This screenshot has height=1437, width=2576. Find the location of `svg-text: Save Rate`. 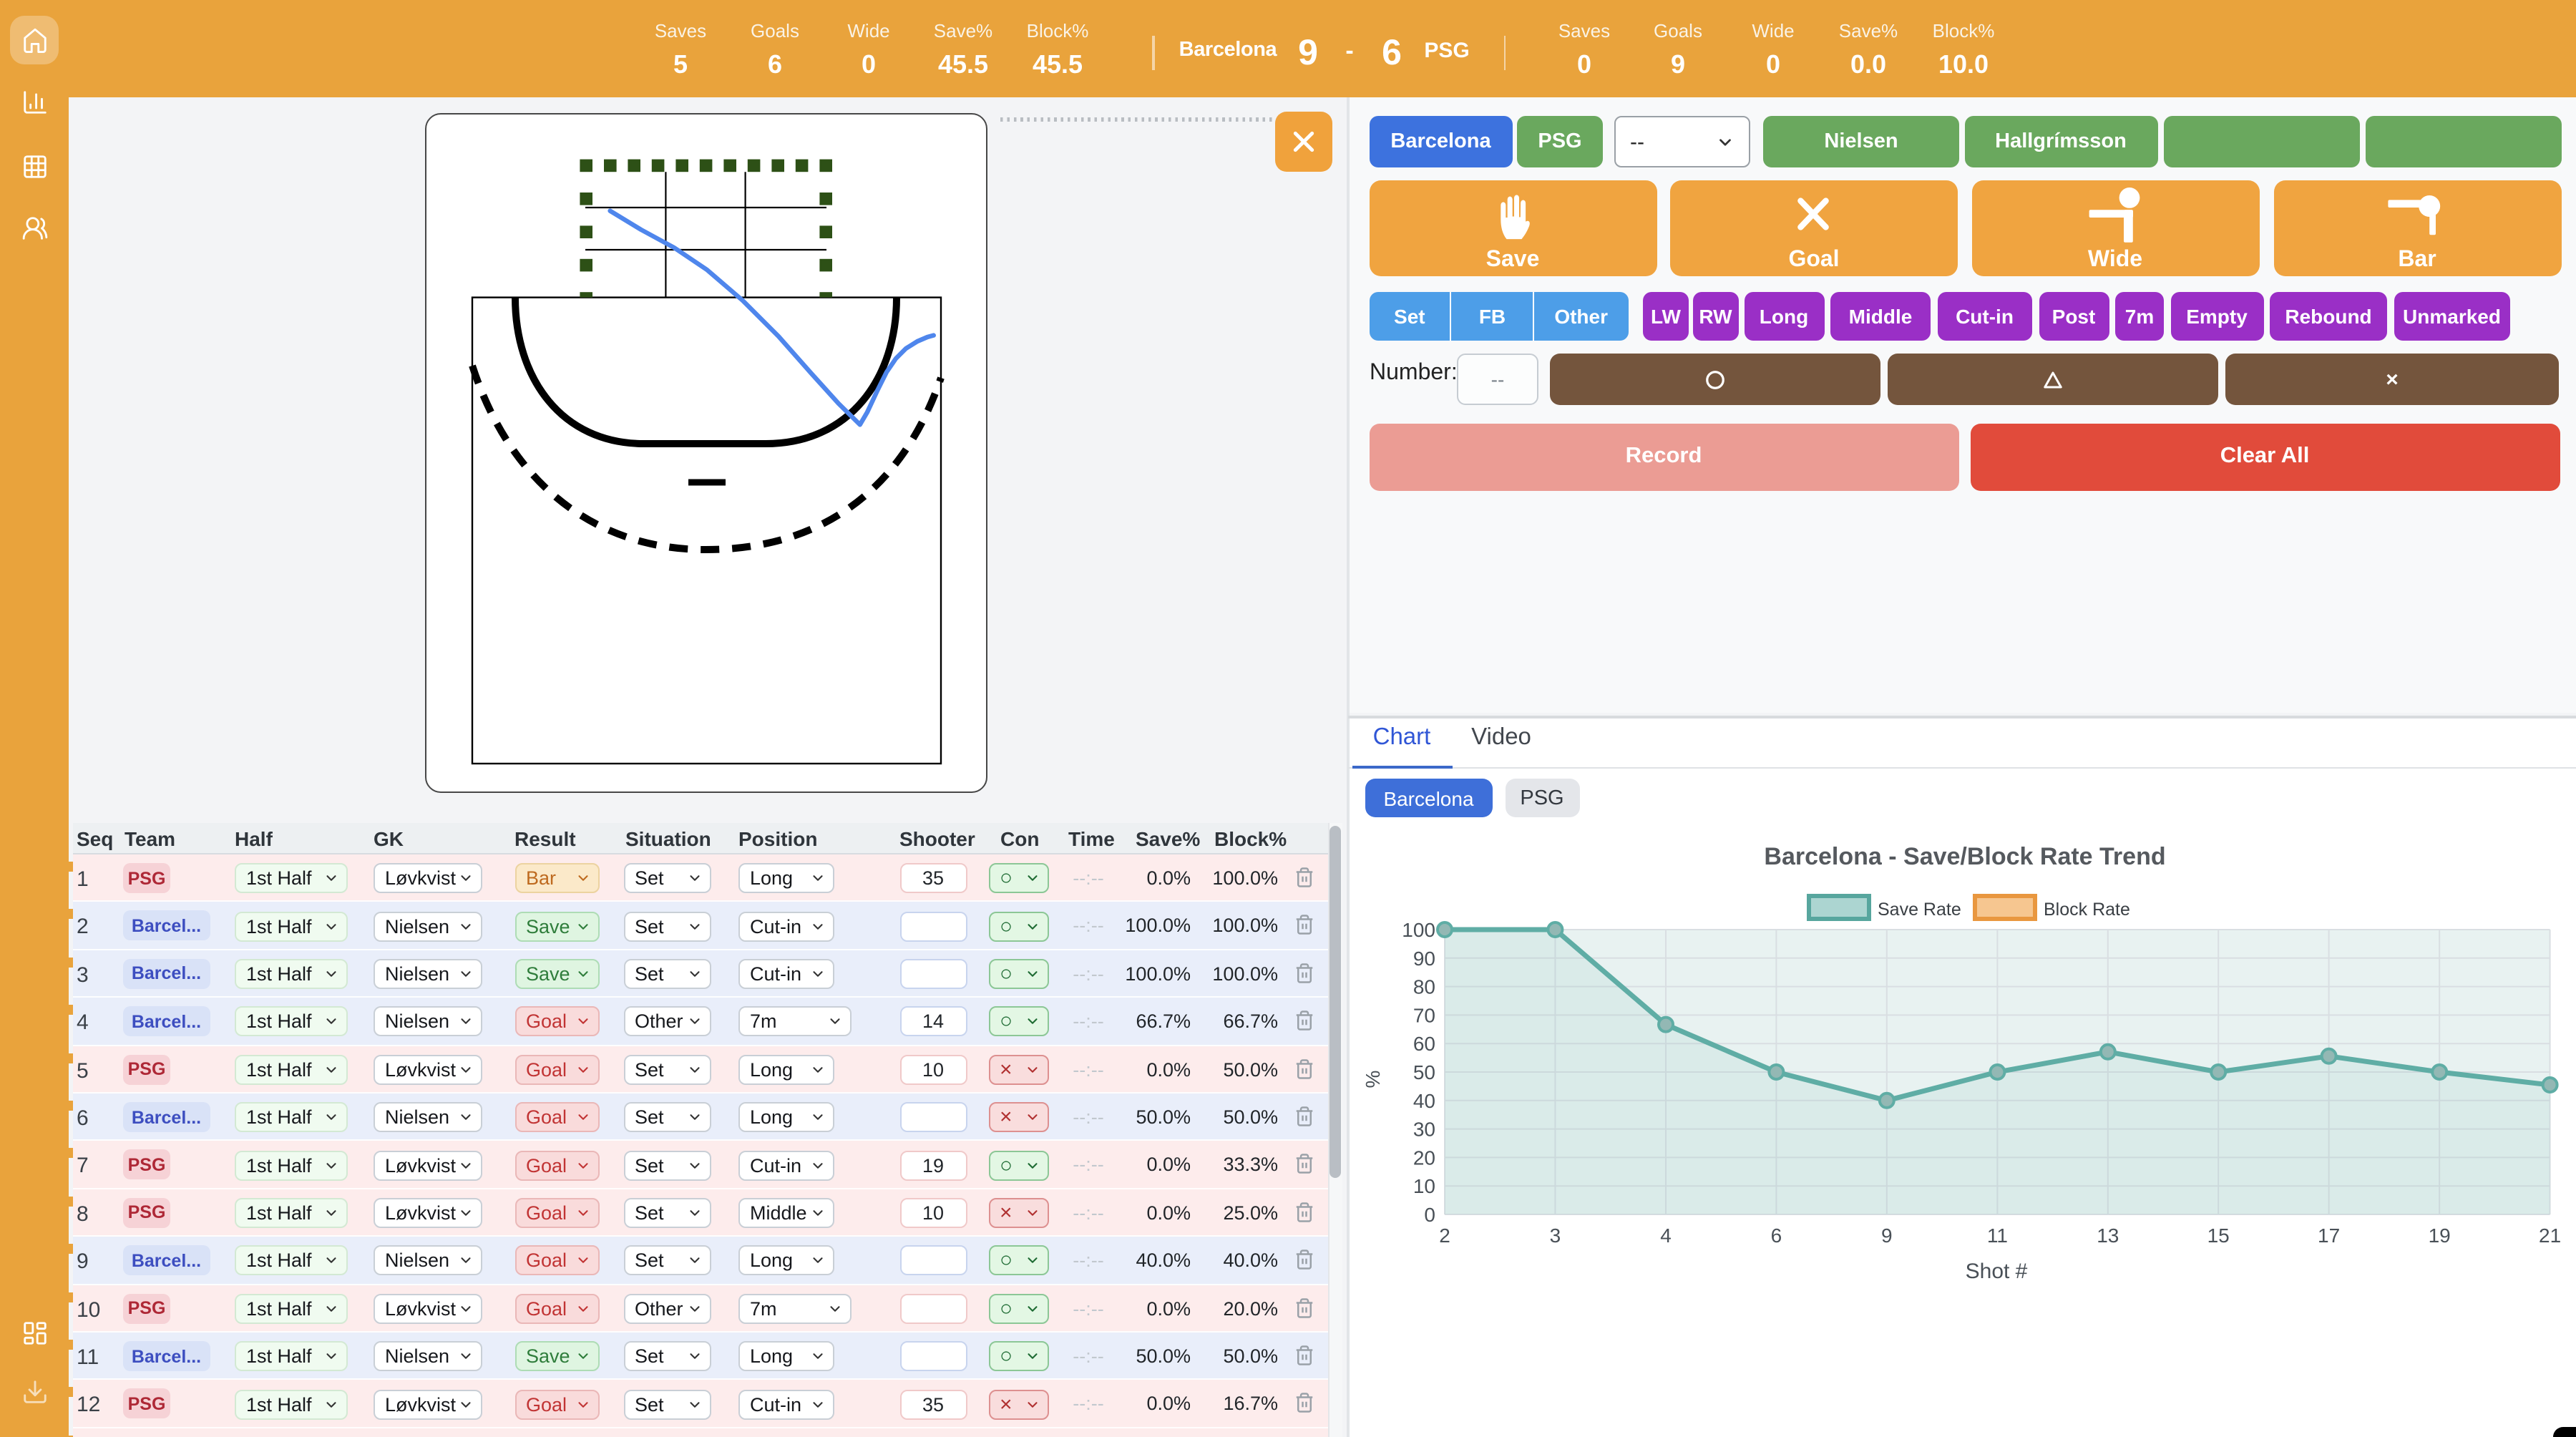

svg-text: Save Rate is located at coordinates (1919, 910).